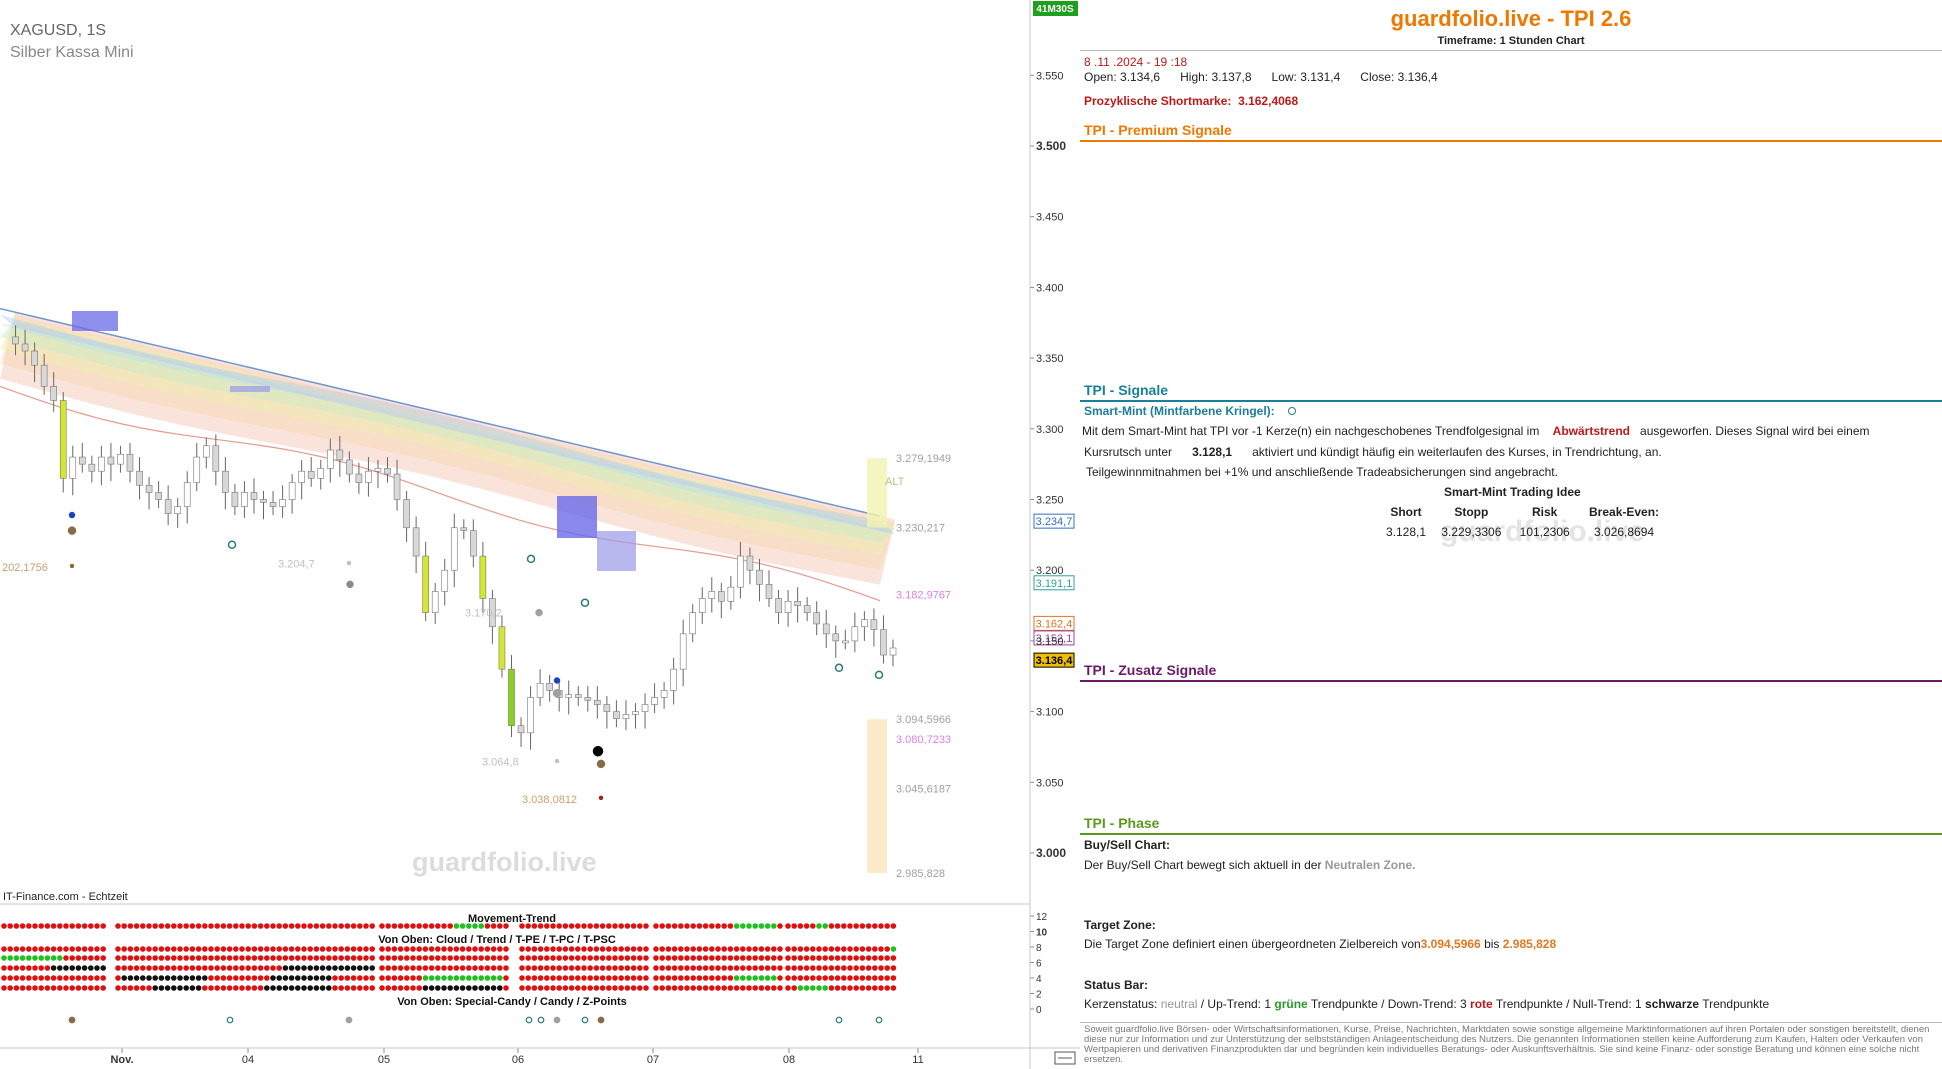  I want to click on trade-header-short: Short, so click(1406, 512).